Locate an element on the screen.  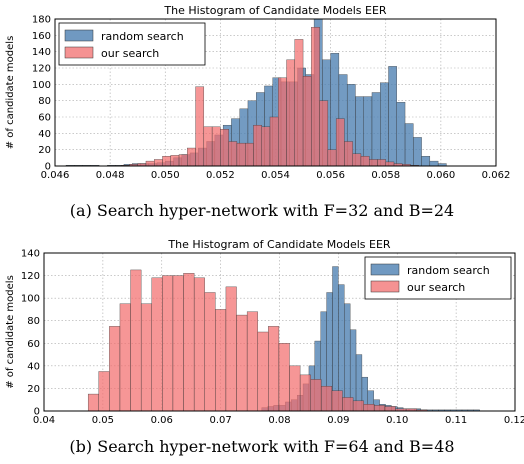
y-tick-label: 80 is located at coordinates (33, 321).